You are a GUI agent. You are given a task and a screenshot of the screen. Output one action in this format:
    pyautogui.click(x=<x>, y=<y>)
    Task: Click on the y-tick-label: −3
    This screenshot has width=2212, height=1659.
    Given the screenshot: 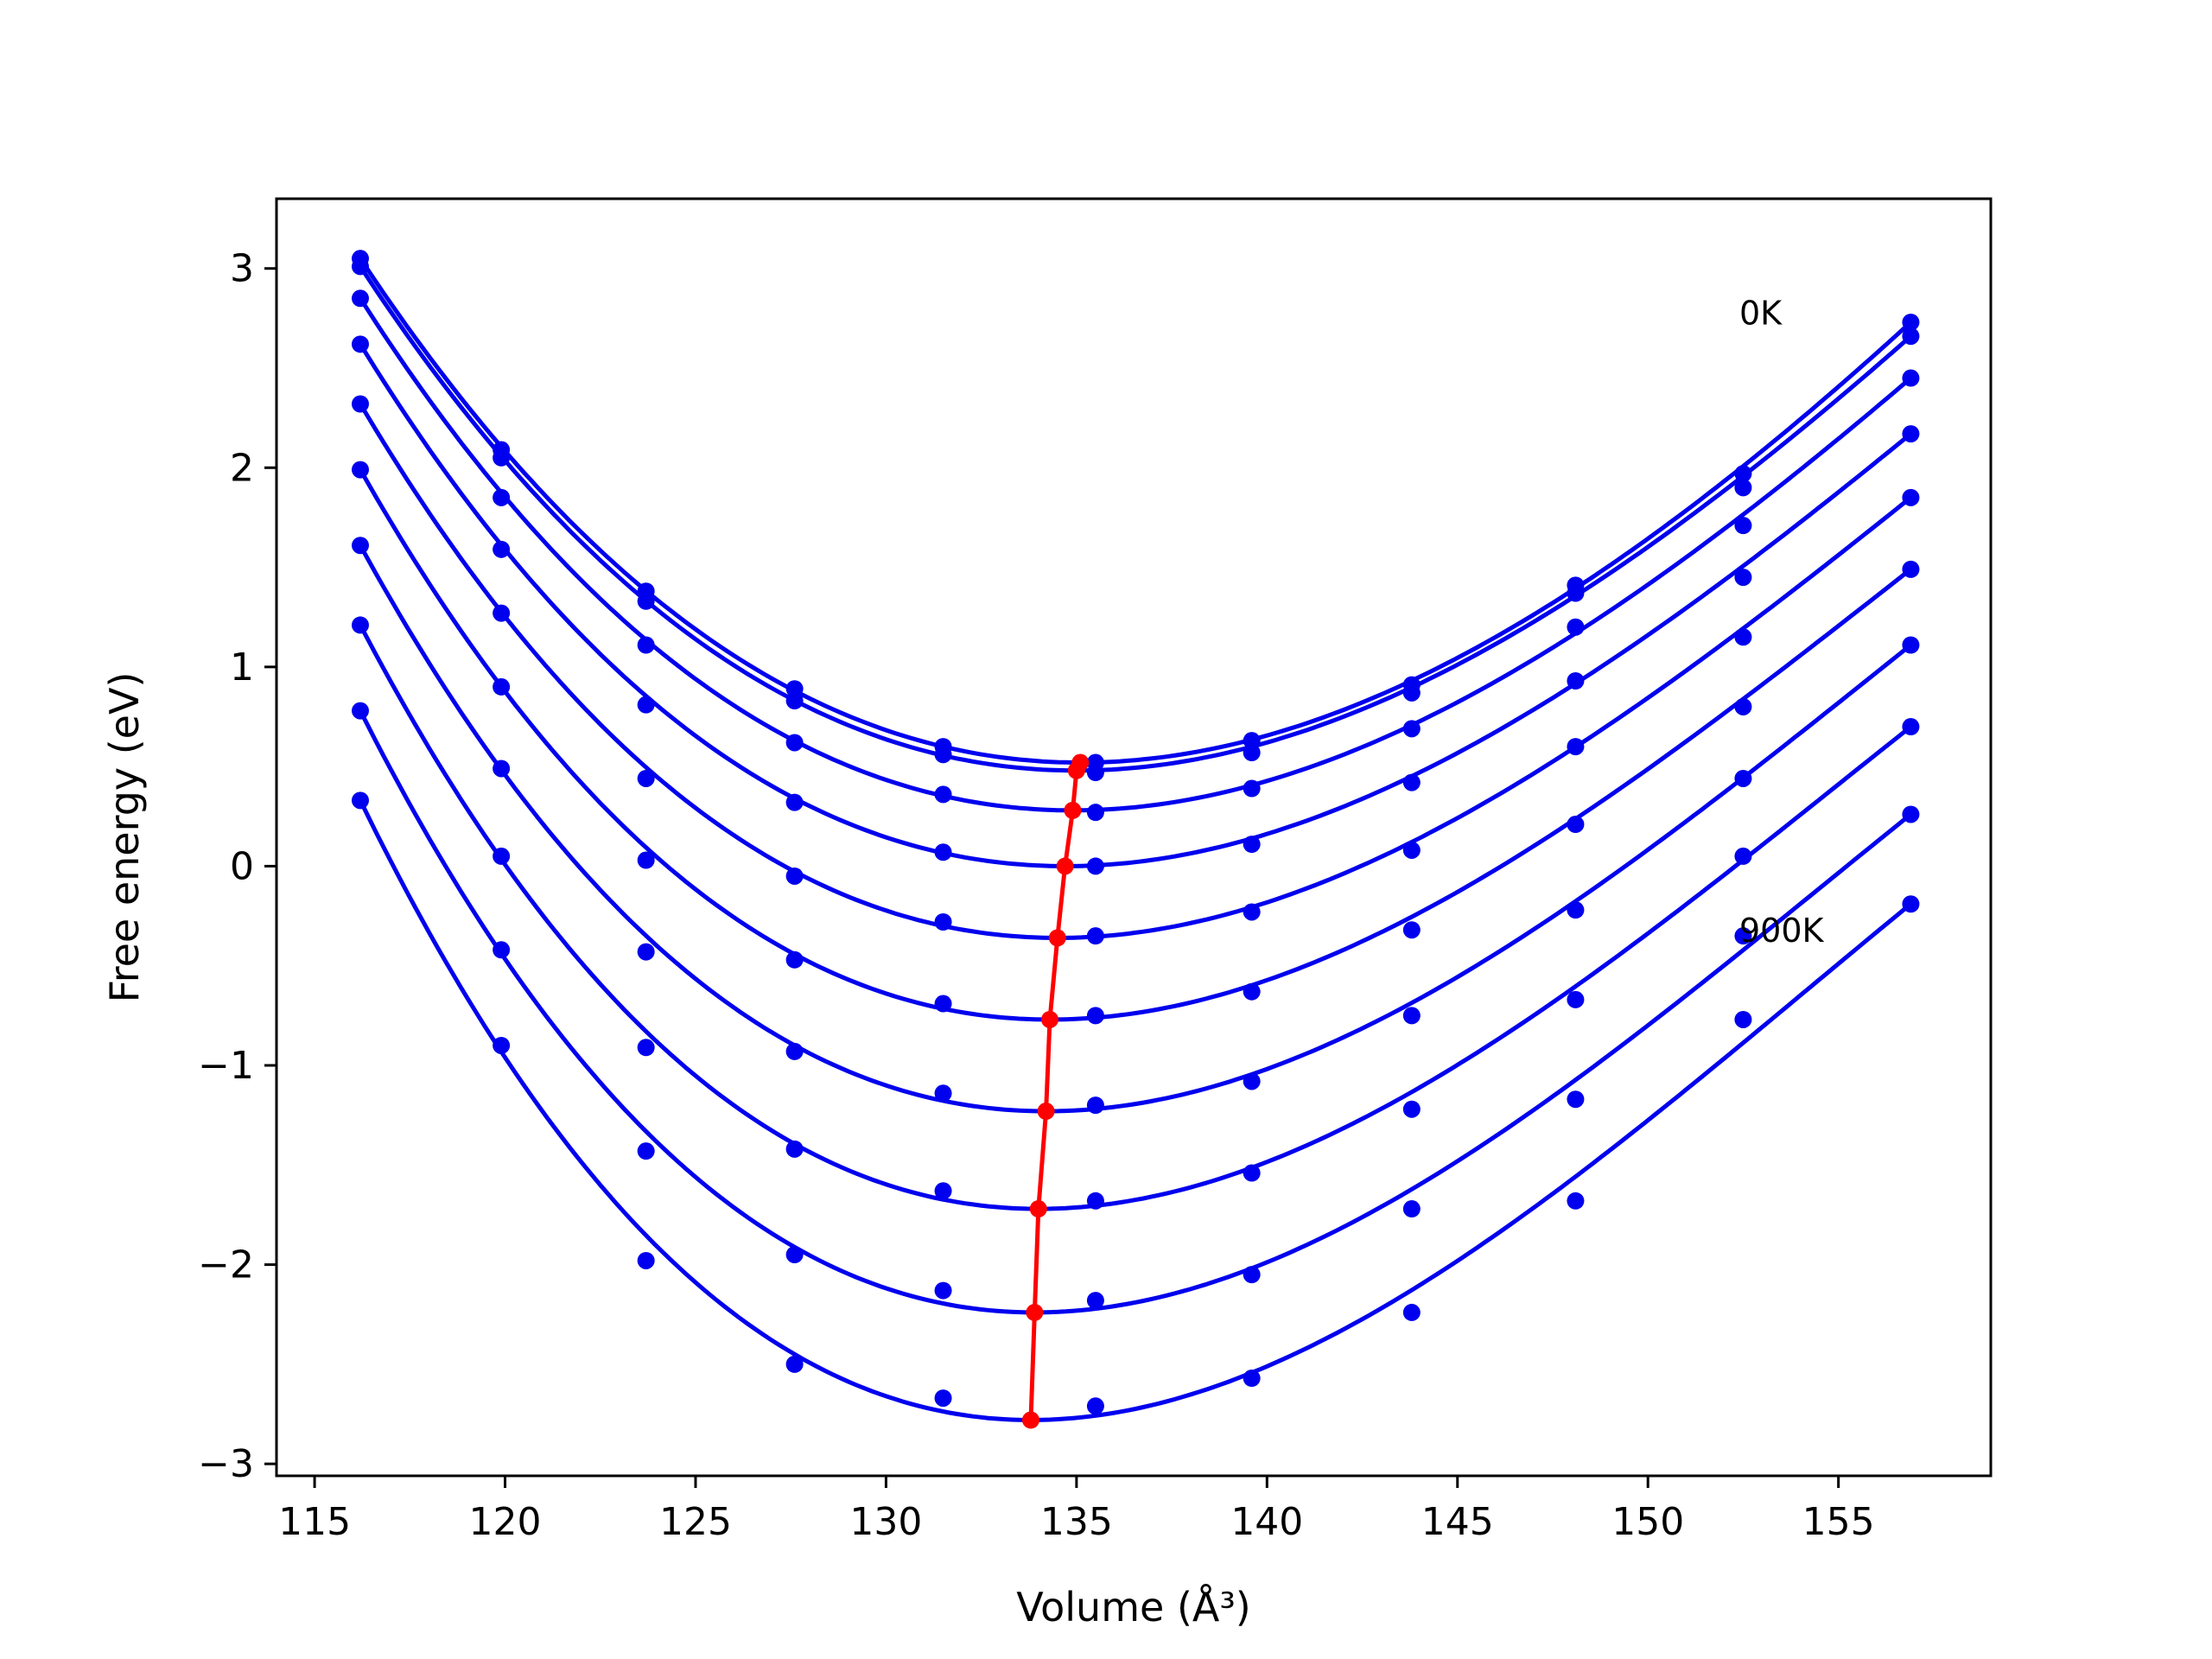 What is the action you would take?
    pyautogui.click(x=226, y=1464)
    